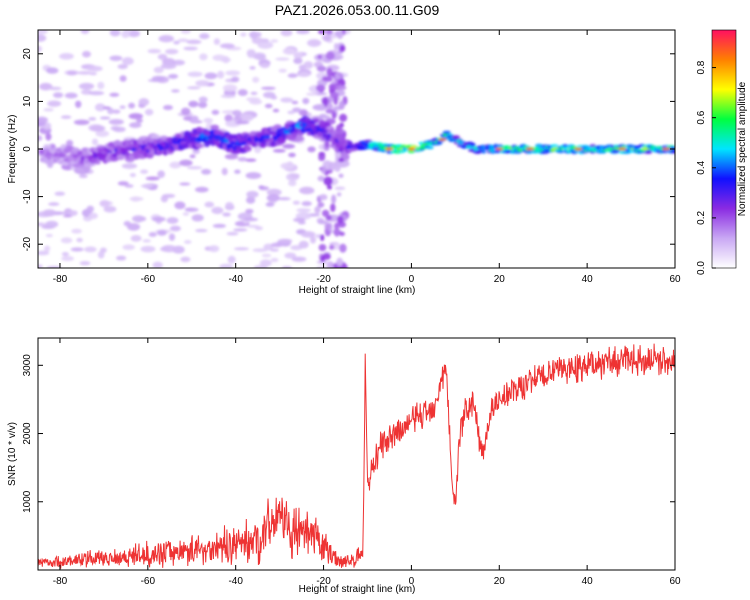  I want to click on y-tick-label: 1000, so click(27, 501).